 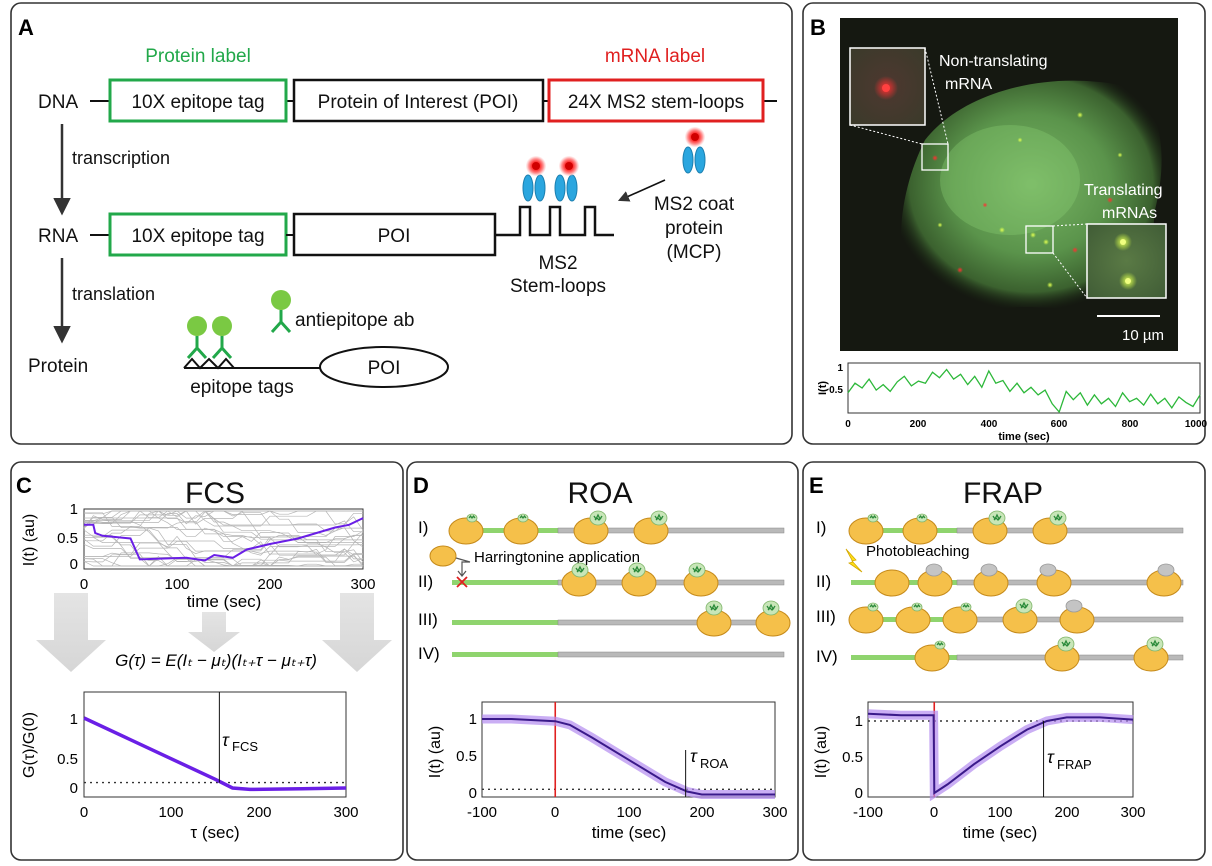 I want to click on rna-epitope-tag-box, so click(x=198, y=234).